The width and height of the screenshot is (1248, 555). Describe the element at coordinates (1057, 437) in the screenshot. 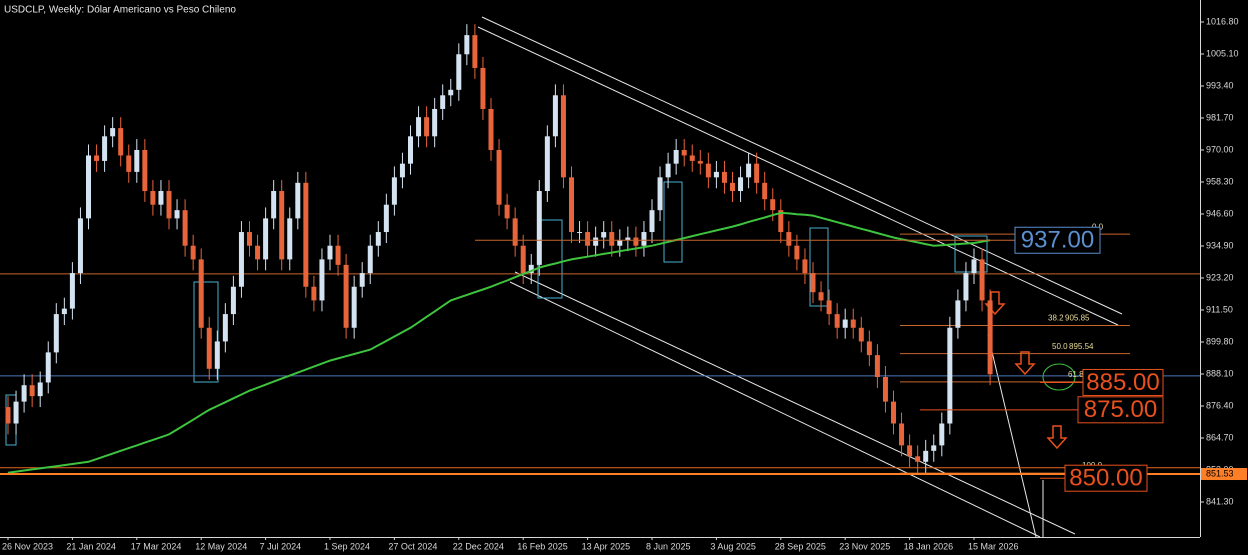

I see `down-arrow` at that location.